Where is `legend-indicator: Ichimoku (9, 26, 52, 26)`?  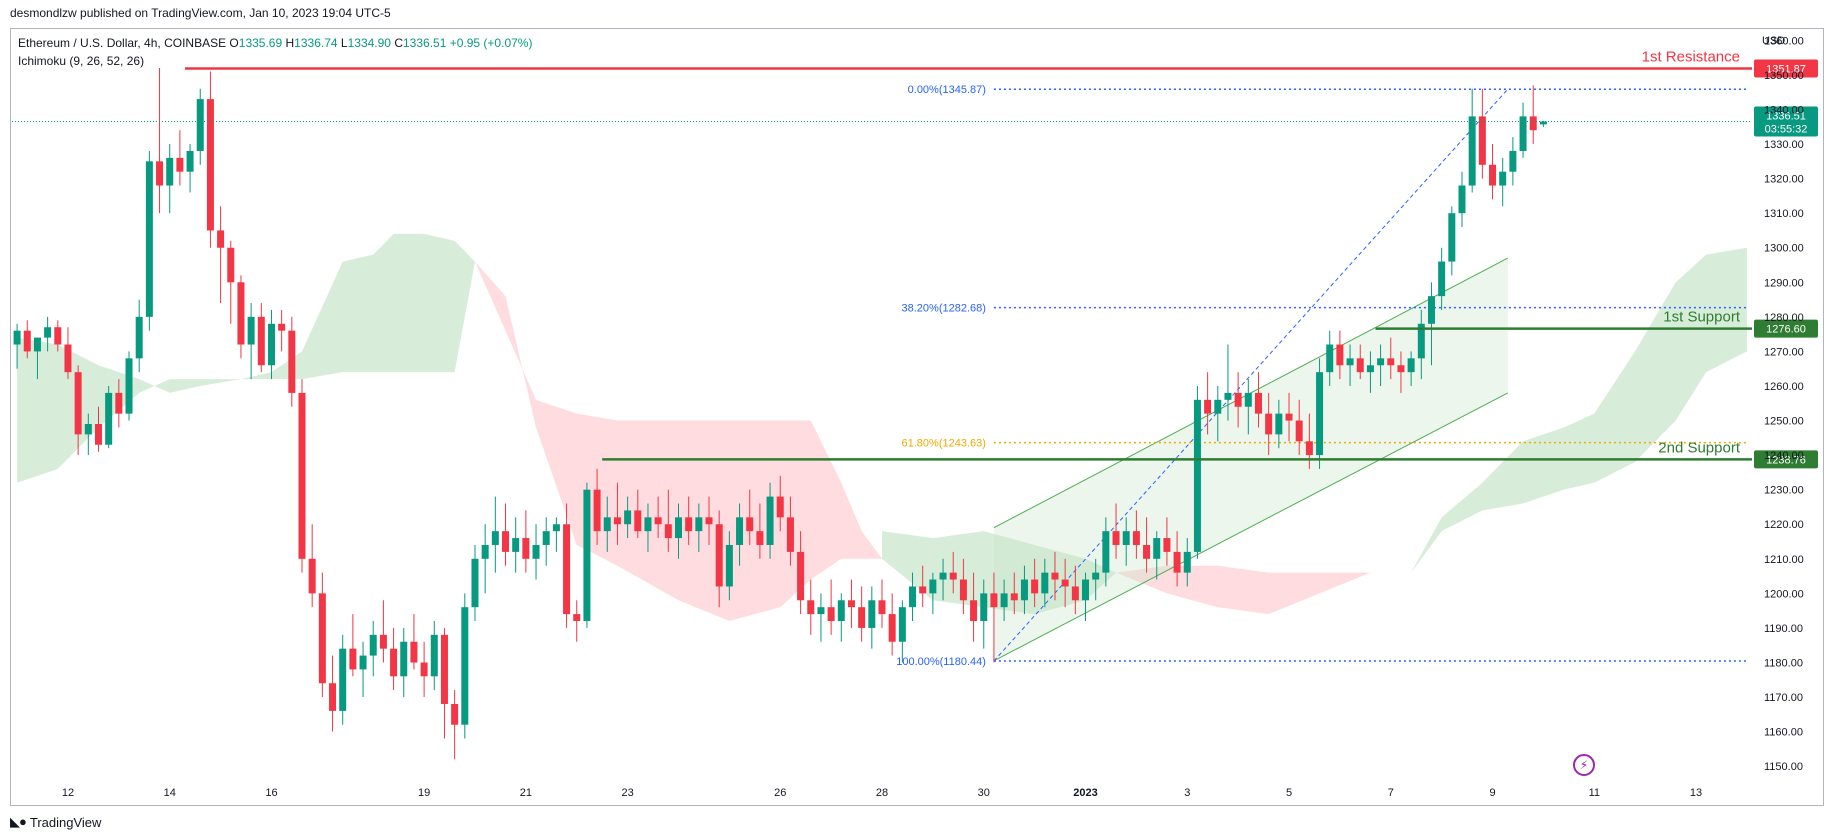
legend-indicator: Ichimoku (9, 26, 52, 26) is located at coordinates (81, 61).